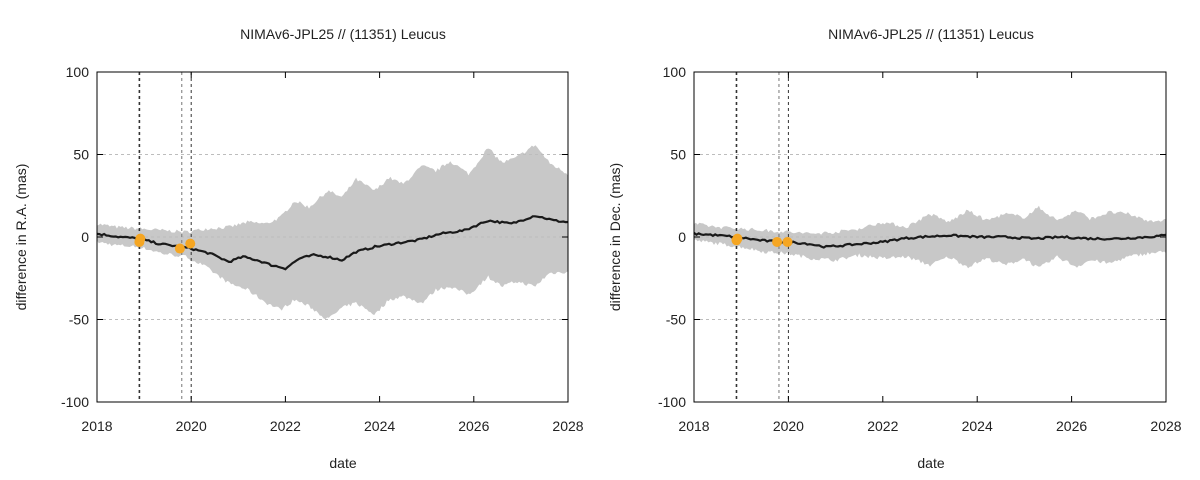  I want to click on y-axis-label: difference in Dec. (mas), so click(615, 237).